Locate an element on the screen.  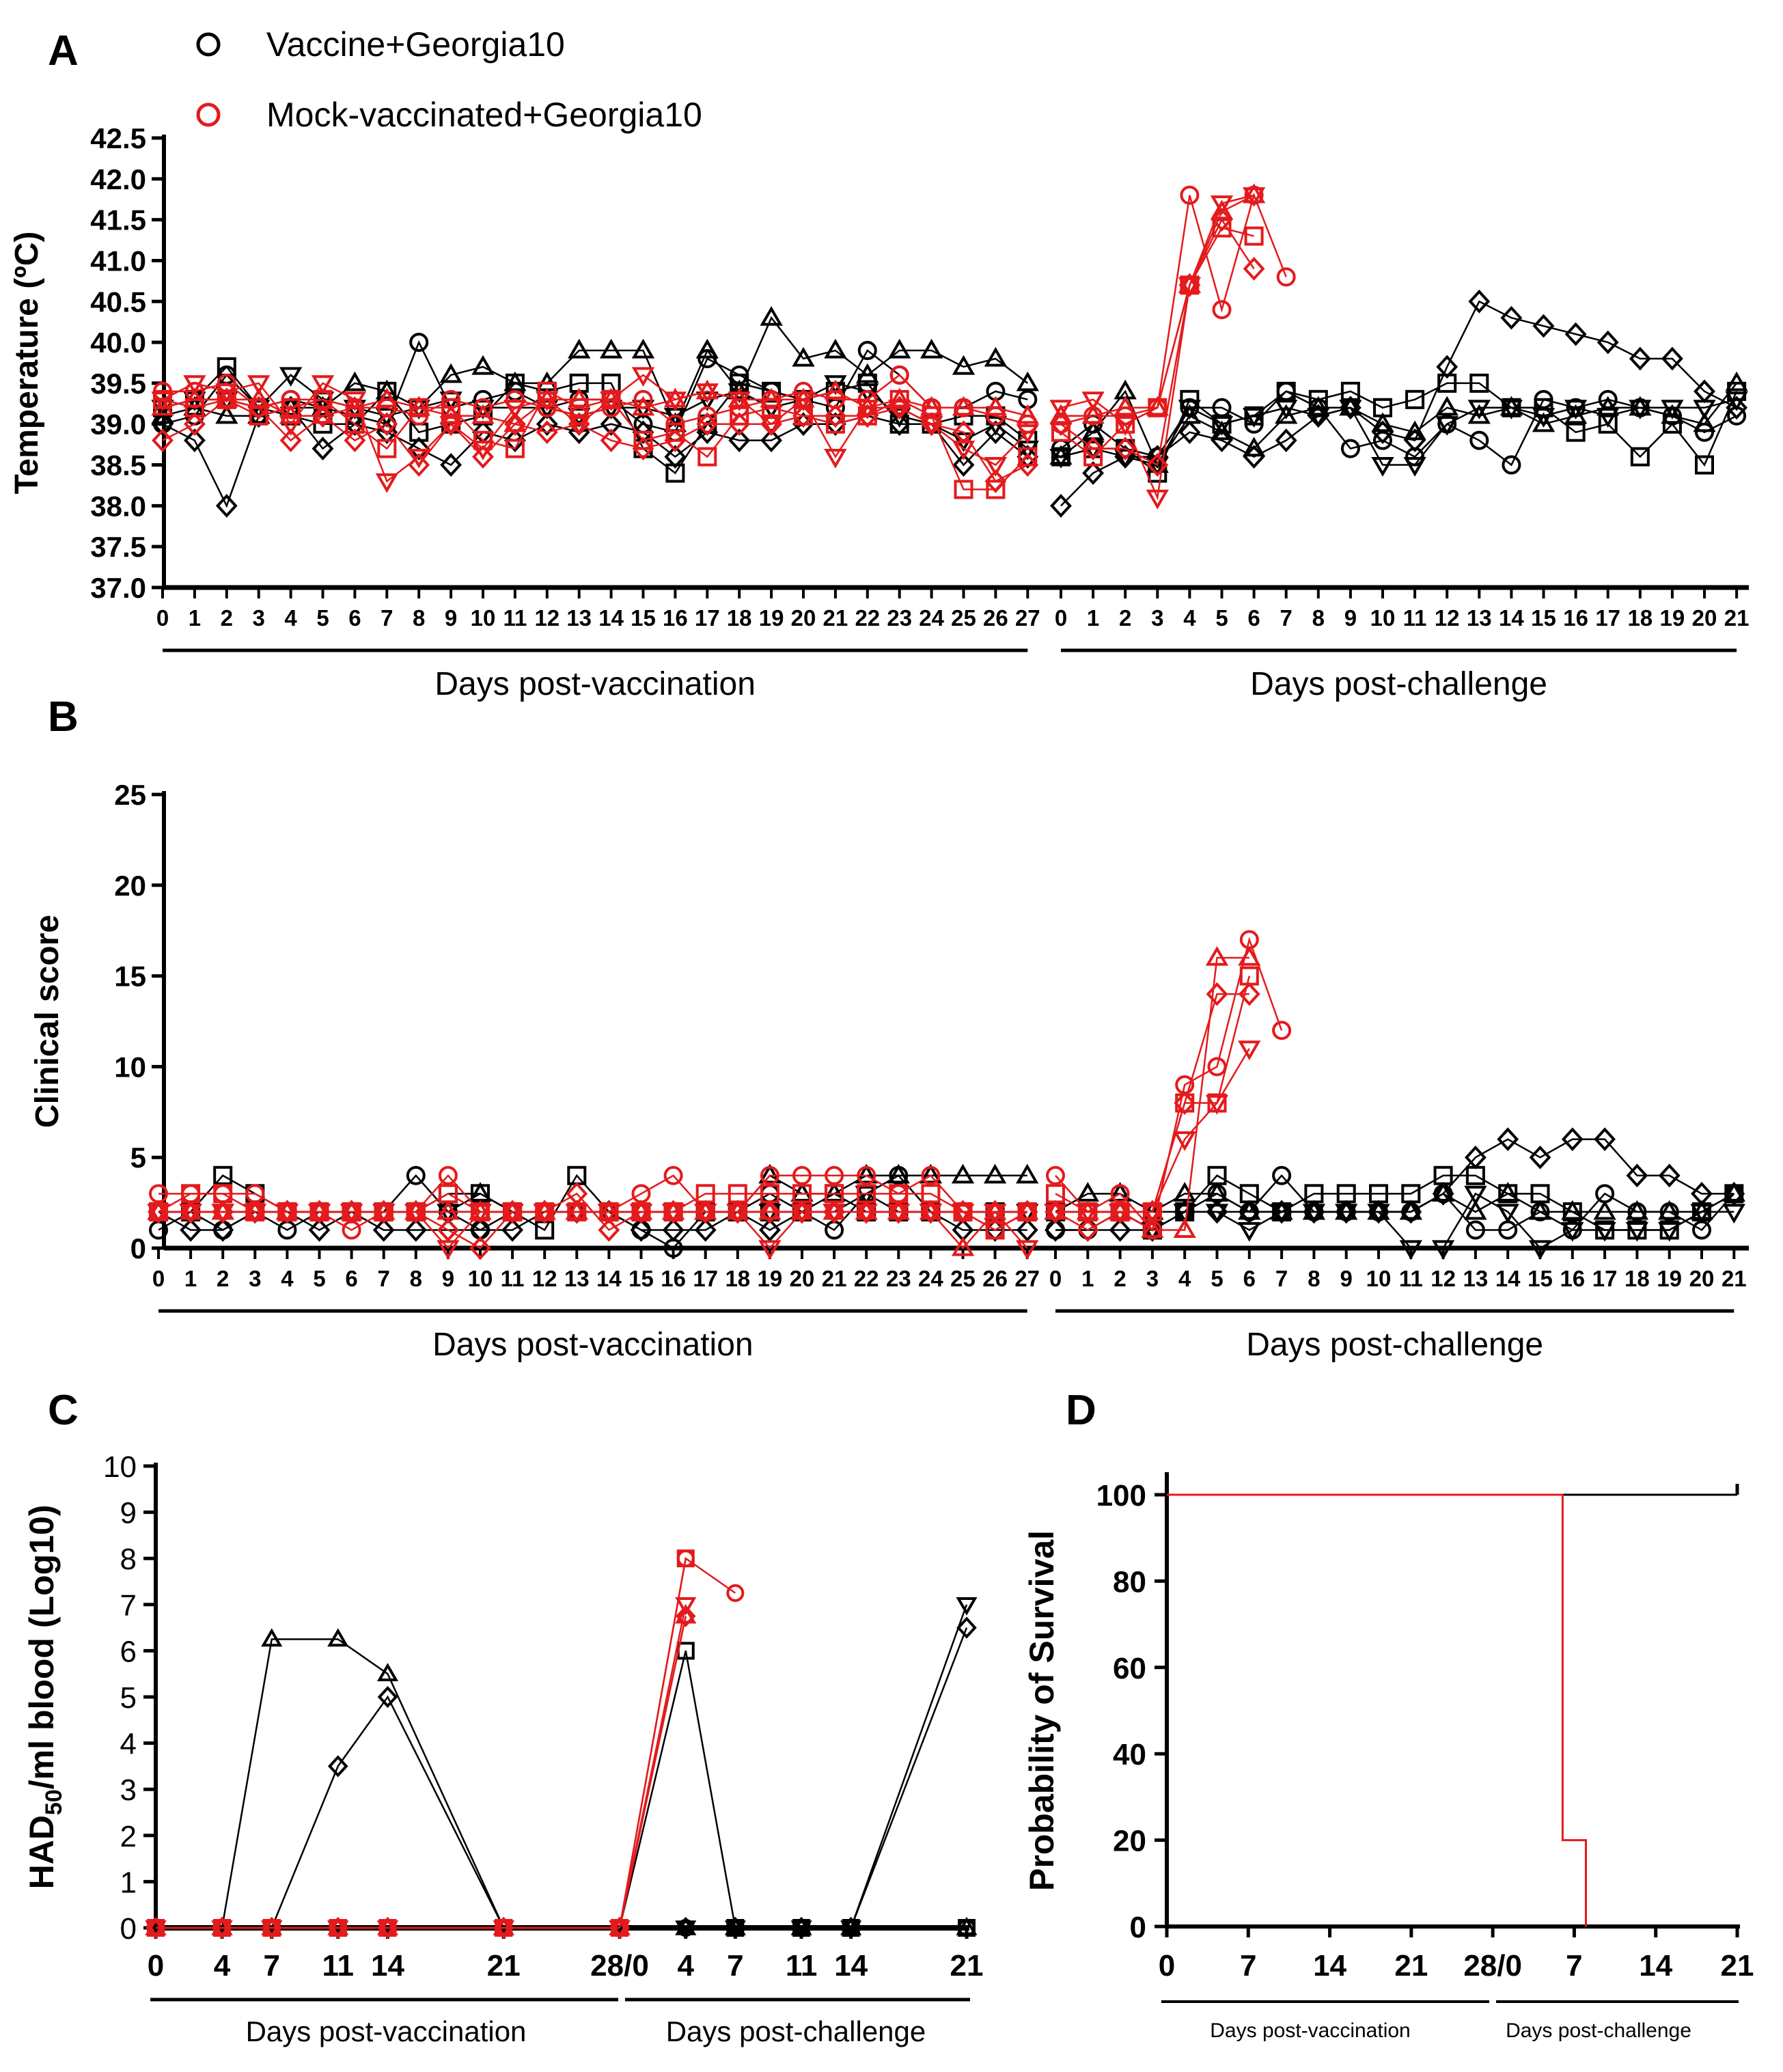
x-tick-label-vaccination: 23 is located at coordinates (898, 1278).